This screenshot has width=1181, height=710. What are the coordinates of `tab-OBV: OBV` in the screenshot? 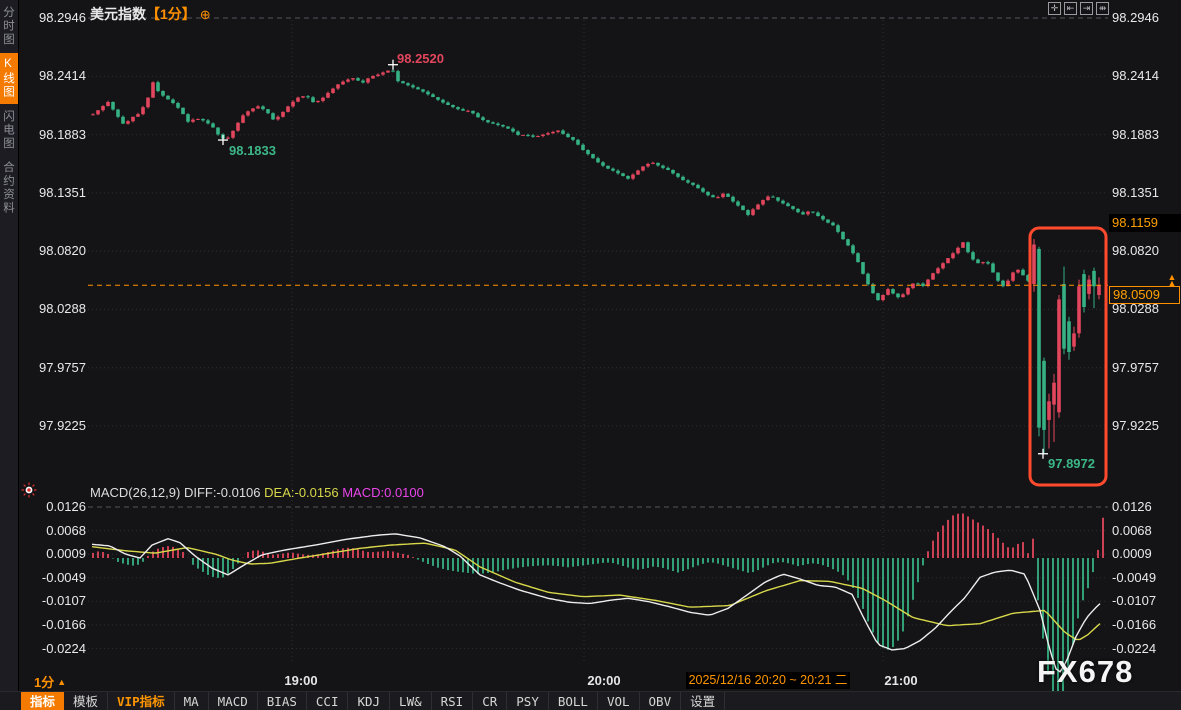 It's located at (661, 701).